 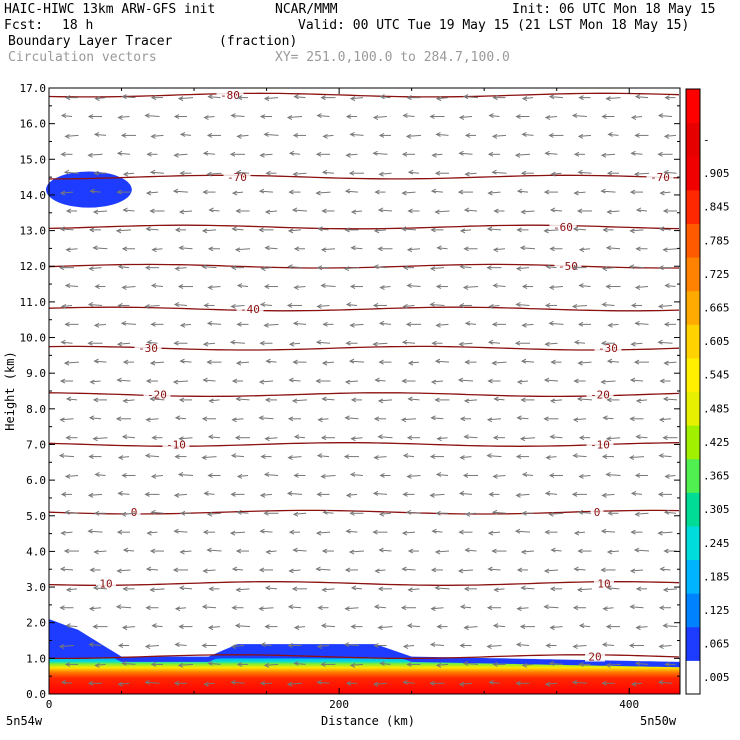 What do you see at coordinates (90, 41) in the screenshot?
I see `field-name: Boundary Layer Tracer` at bounding box center [90, 41].